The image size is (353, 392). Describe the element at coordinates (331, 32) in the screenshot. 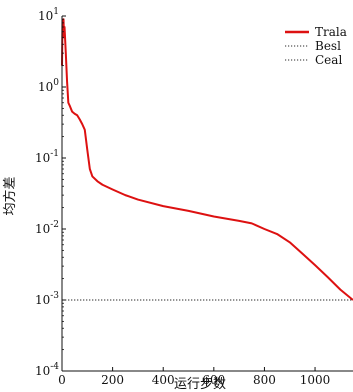

I see `legend-label: Trala` at that location.